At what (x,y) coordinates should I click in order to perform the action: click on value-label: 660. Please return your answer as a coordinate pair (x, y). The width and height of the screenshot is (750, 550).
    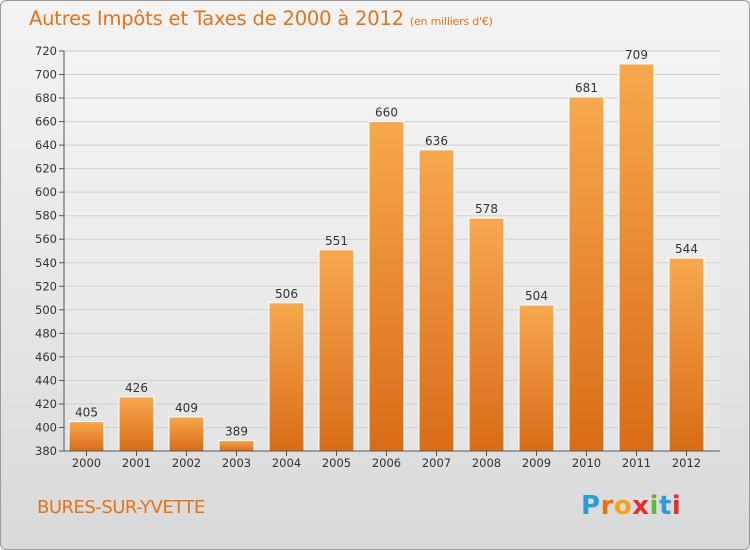
    Looking at the image, I should click on (386, 113).